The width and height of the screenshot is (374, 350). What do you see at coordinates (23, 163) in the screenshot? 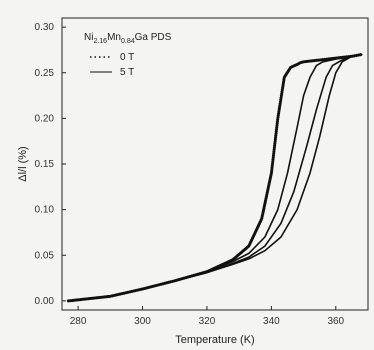
I see `y-axis-title: Δl/l (%)` at bounding box center [23, 163].